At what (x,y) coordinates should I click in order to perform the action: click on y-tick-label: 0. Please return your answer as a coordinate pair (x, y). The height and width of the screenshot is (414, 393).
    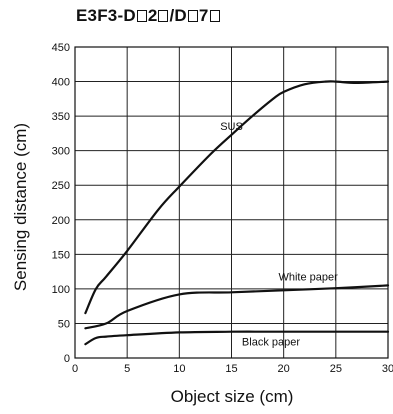
    Looking at the image, I should click on (67, 359).